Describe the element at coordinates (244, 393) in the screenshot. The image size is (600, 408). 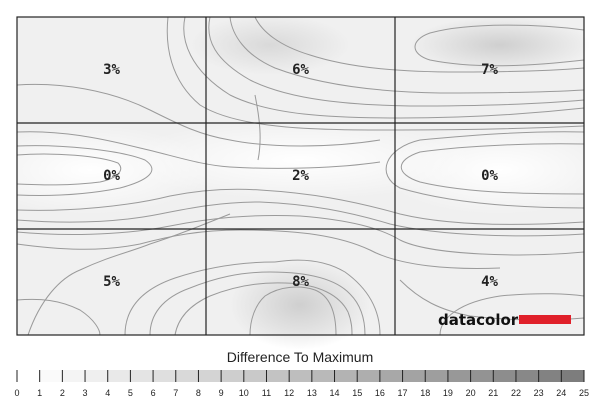
I see `scale-tick-label: 10` at that location.